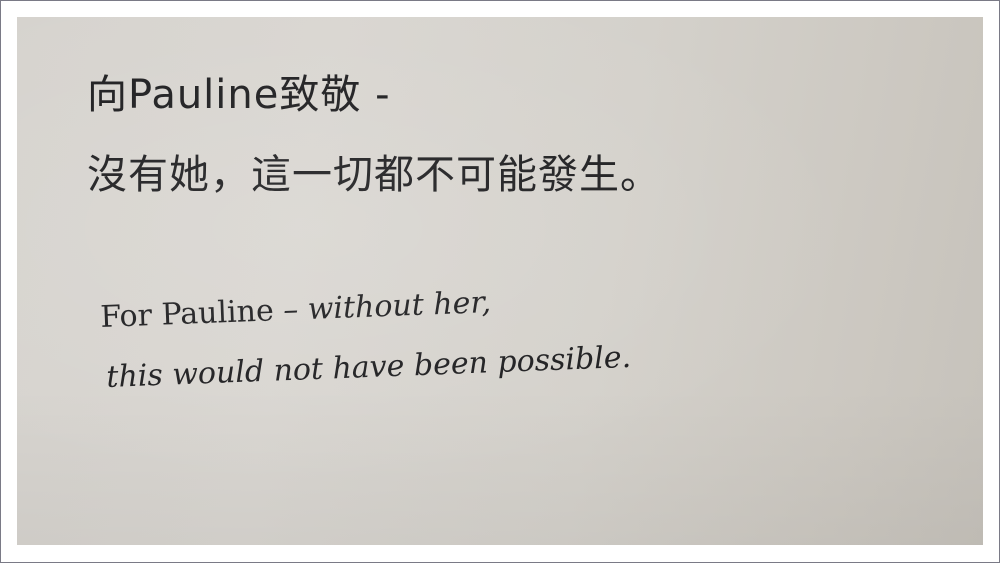 Image resolution: width=1000 pixels, height=563 pixels. I want to click on chinese-dedication-line-2: 沒有她，這一切都不可能發生。, so click(374, 175).